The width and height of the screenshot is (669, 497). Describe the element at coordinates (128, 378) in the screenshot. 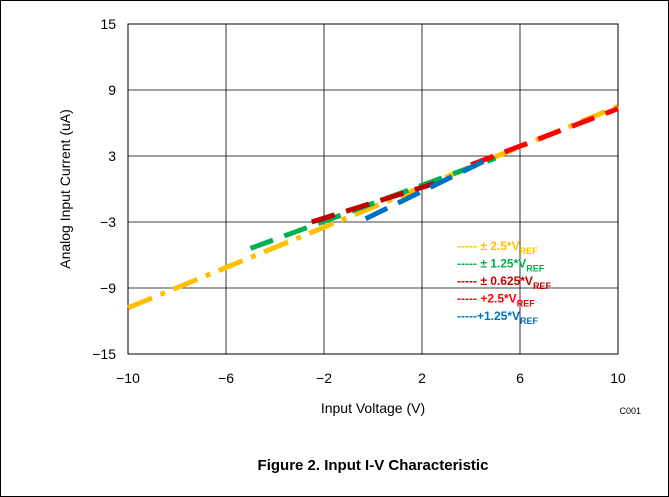

I see `x-tick-label: −10` at that location.